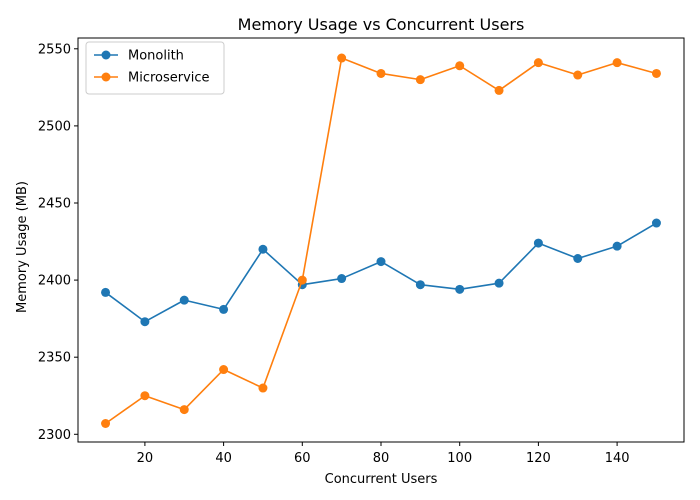  What do you see at coordinates (302, 458) in the screenshot?
I see `x-tick-label: 60` at bounding box center [302, 458].